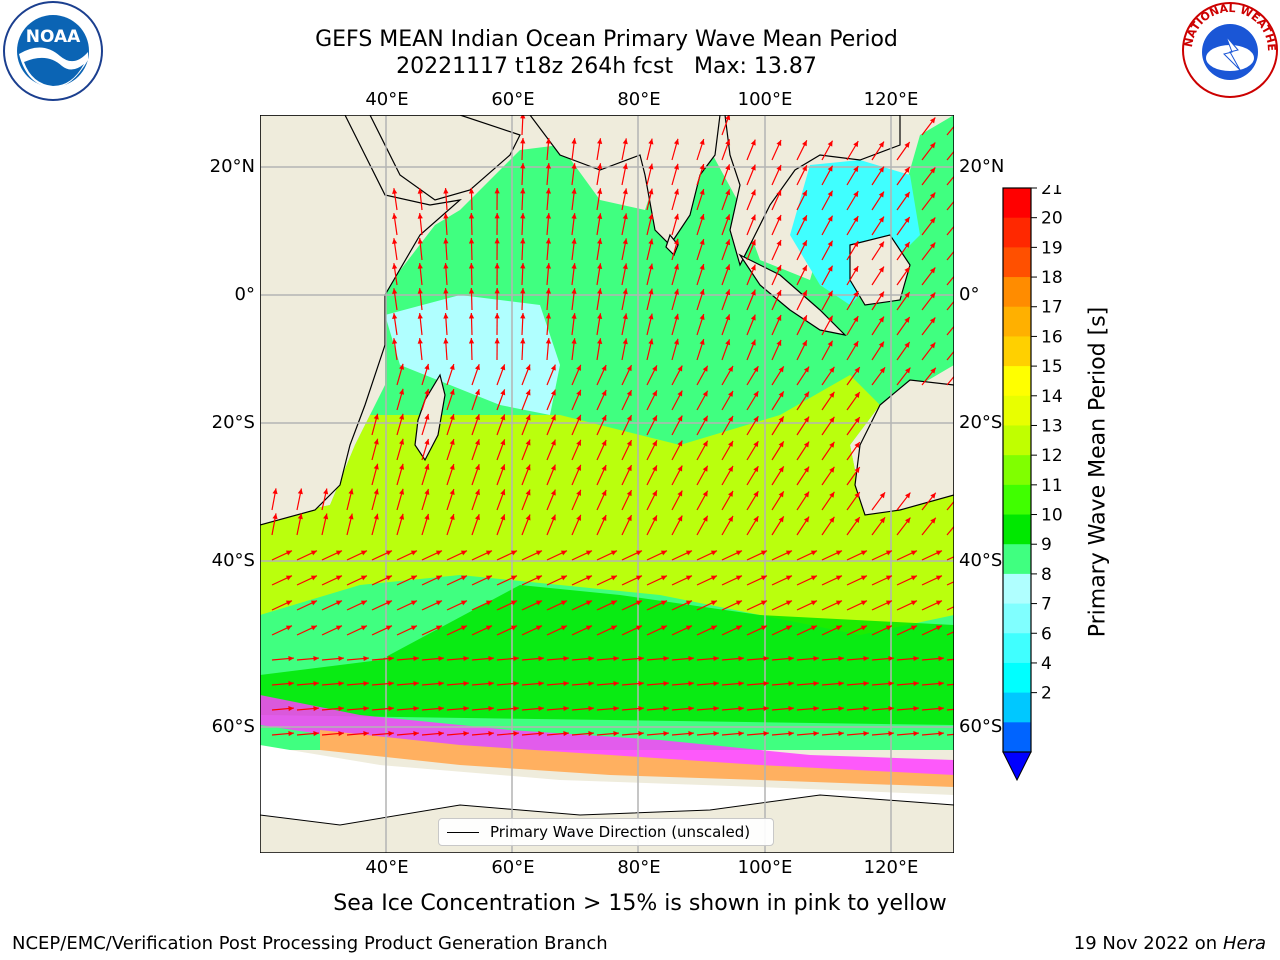 This screenshot has height=960, width=1280. What do you see at coordinates (982, 166) in the screenshot?
I see `right-lat-label: 20°N` at bounding box center [982, 166].